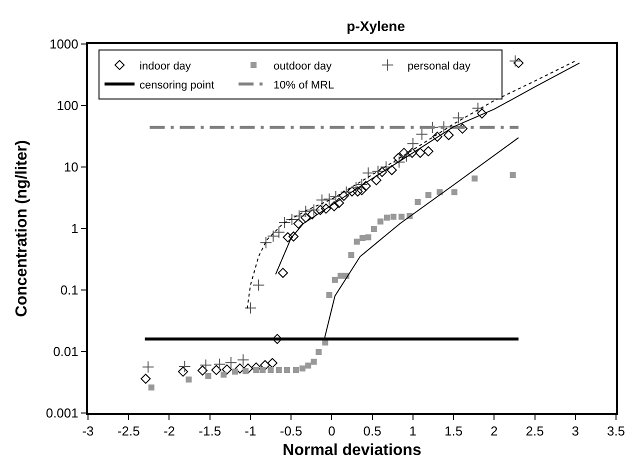 The width and height of the screenshot is (637, 476). I want to click on x-tick-label: -1, so click(250, 431).